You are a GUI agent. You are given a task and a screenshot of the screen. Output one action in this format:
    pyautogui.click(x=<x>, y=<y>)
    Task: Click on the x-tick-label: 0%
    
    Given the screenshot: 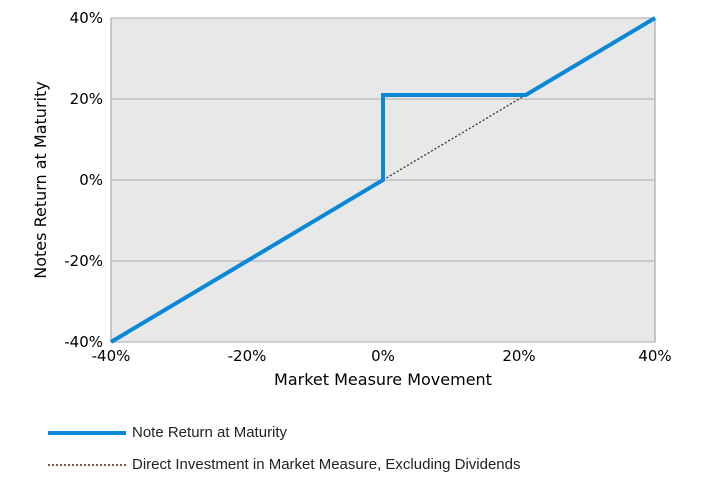 What is the action you would take?
    pyautogui.click(x=383, y=356)
    